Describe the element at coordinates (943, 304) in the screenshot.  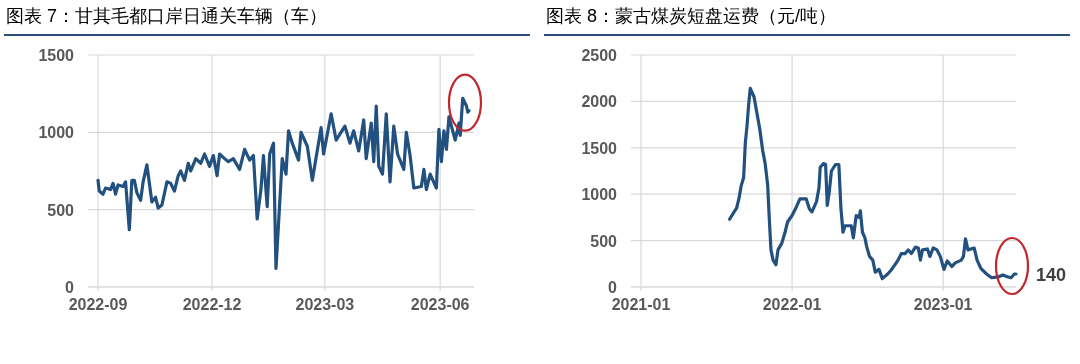
I see `x-tick-label: 2023-01` at that location.